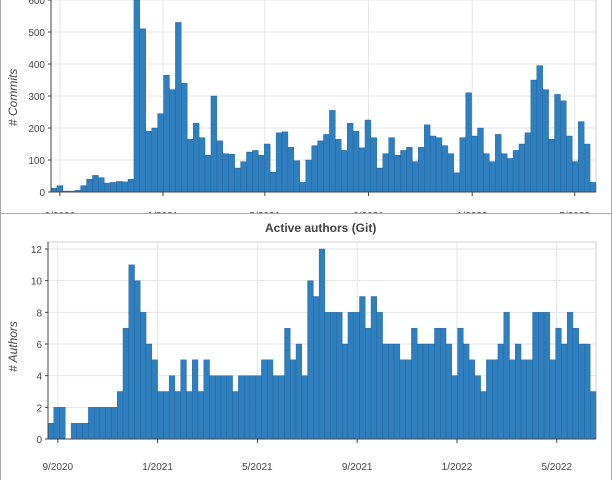 Image resolution: width=612 pixels, height=480 pixels. Describe the element at coordinates (457, 467) in the screenshot. I see `authors-x-tick-label: 1/2022` at that location.